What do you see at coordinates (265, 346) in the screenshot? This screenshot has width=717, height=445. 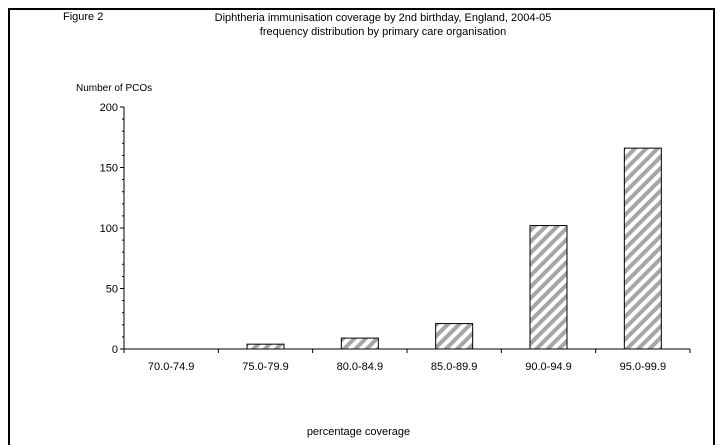 I see `bar-75.0-79.9` at bounding box center [265, 346].